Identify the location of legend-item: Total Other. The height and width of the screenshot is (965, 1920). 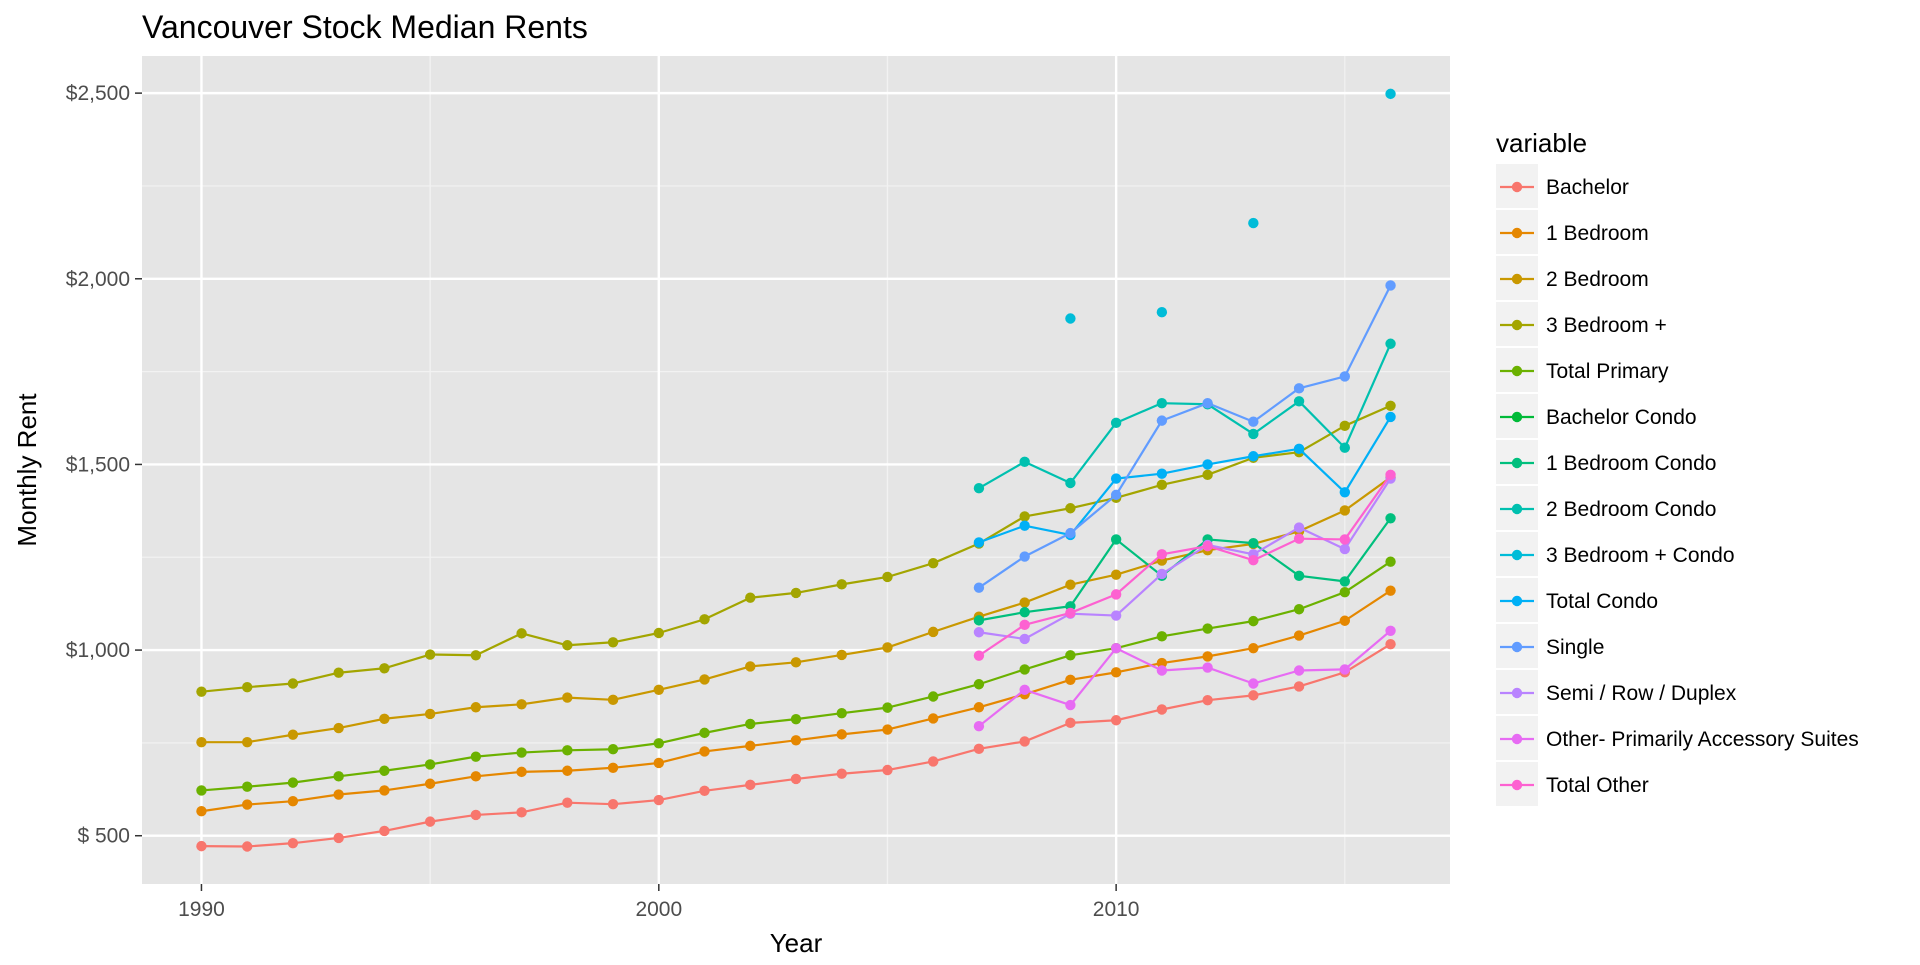
(1572, 784).